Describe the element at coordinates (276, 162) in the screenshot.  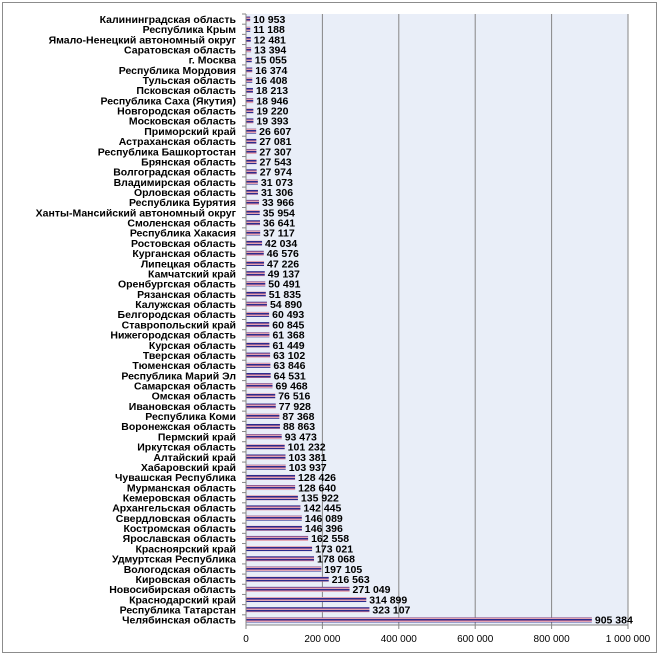
I see `value-label: 27 543` at that location.